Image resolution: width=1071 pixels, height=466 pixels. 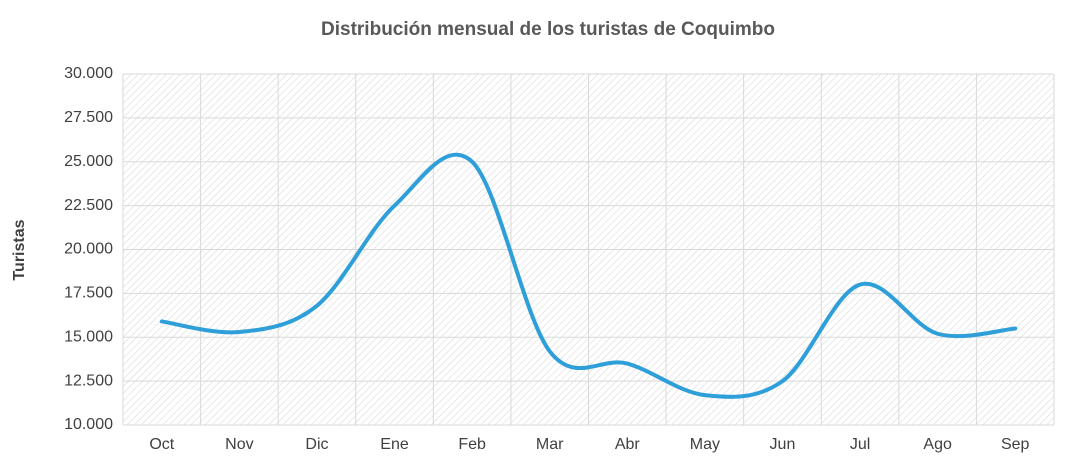 What do you see at coordinates (88, 249) in the screenshot?
I see `y-tick-label: 20.000` at bounding box center [88, 249].